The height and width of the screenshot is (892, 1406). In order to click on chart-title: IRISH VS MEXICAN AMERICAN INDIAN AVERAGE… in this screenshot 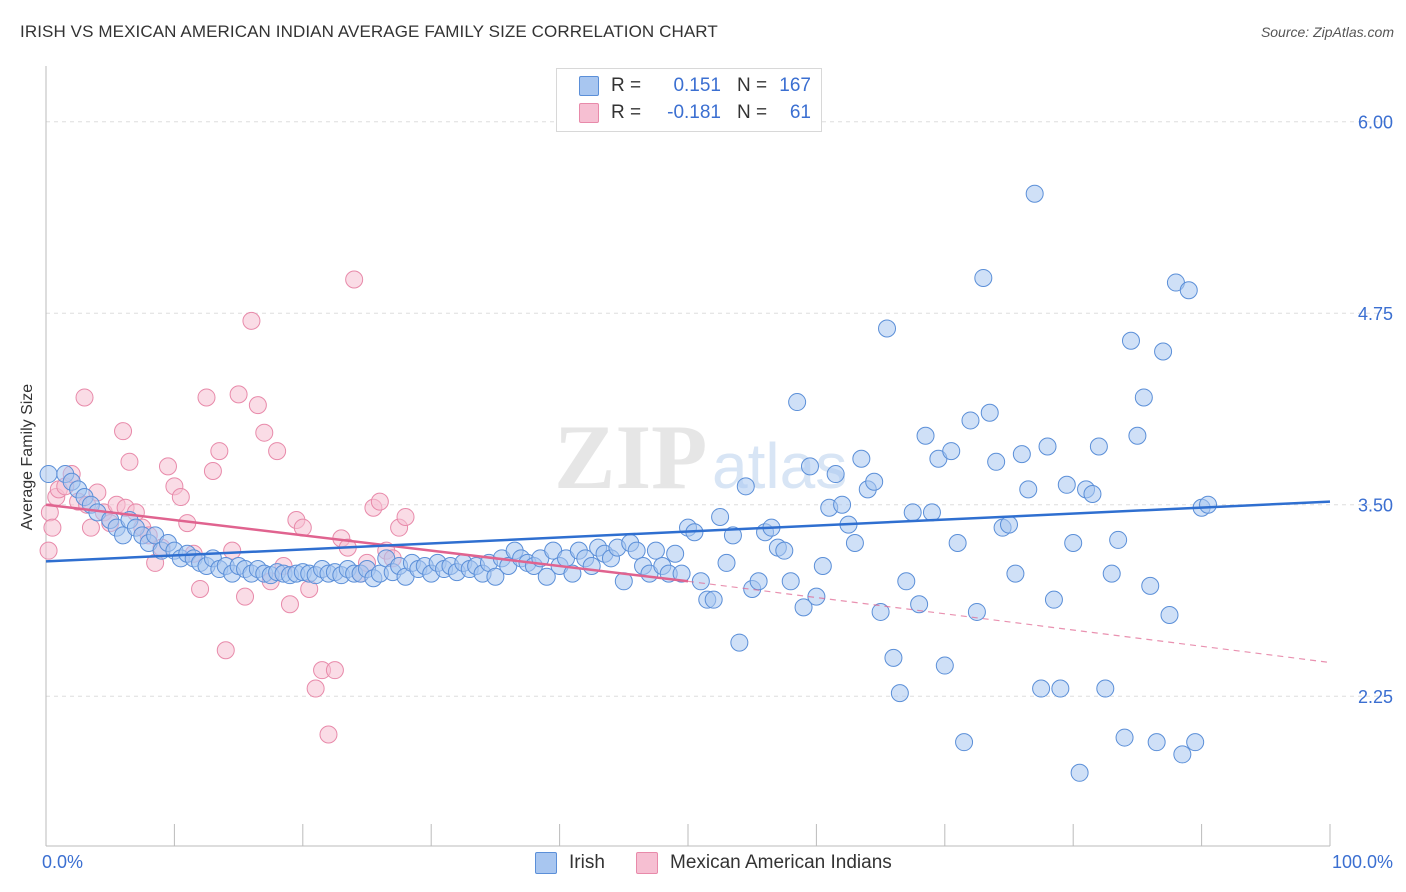, I will do `click(369, 31)`.